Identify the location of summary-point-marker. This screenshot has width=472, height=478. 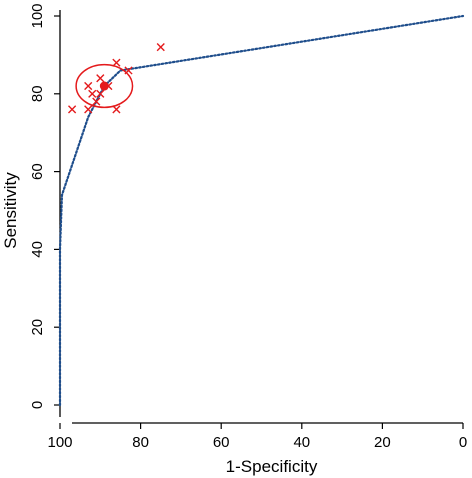
(104, 86).